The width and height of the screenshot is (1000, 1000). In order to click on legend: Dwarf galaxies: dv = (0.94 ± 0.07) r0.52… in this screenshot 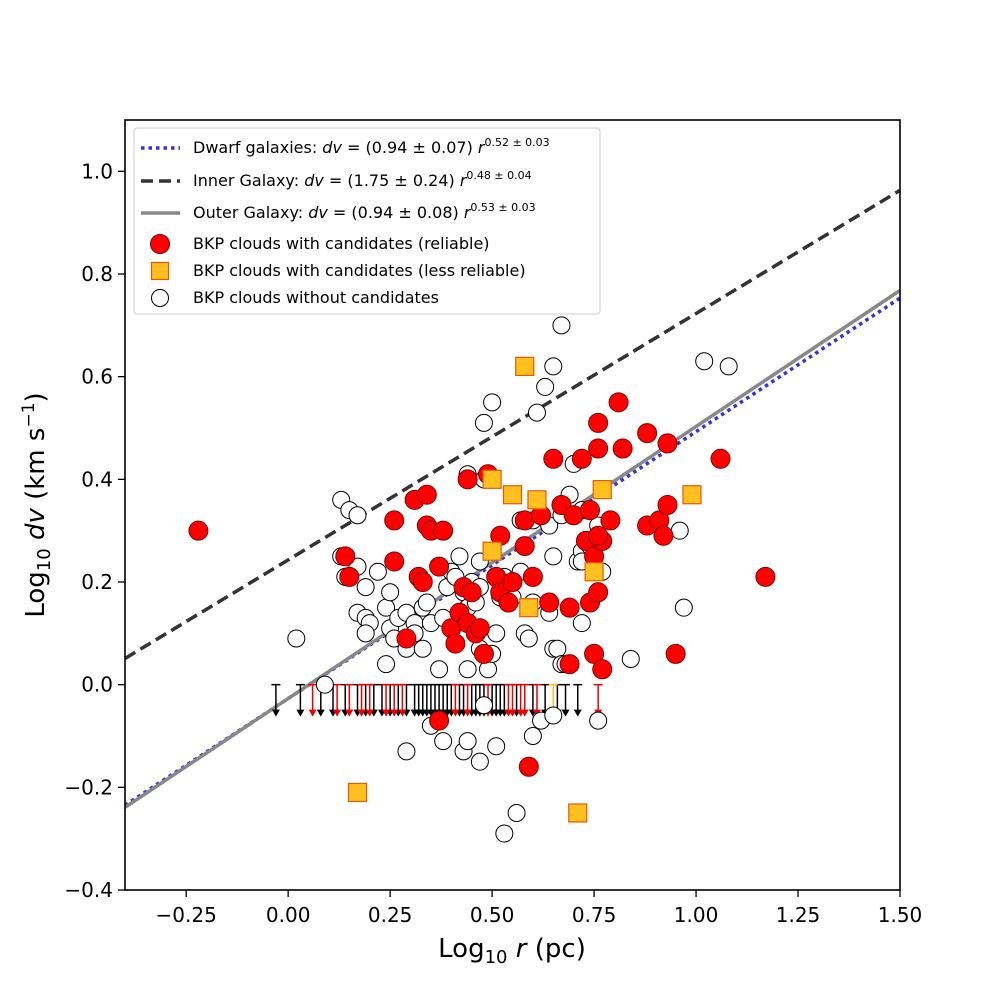, I will do `click(367, 221)`.